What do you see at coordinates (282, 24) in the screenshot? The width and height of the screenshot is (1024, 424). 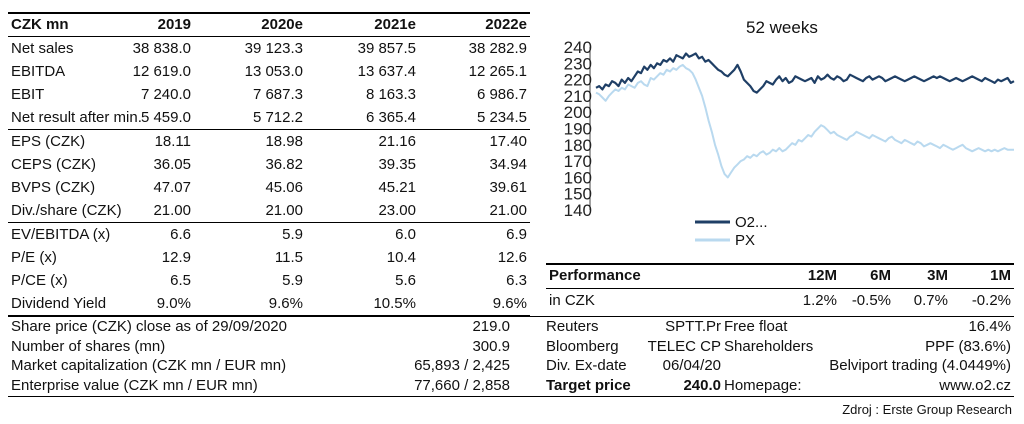 I see `year-header: 2020e` at bounding box center [282, 24].